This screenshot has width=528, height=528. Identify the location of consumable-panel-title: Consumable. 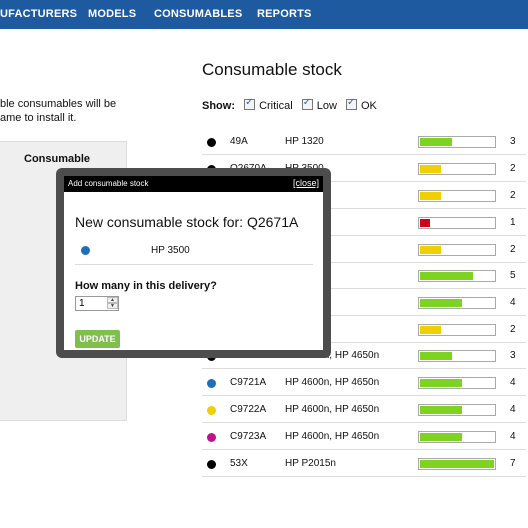
(57, 159).